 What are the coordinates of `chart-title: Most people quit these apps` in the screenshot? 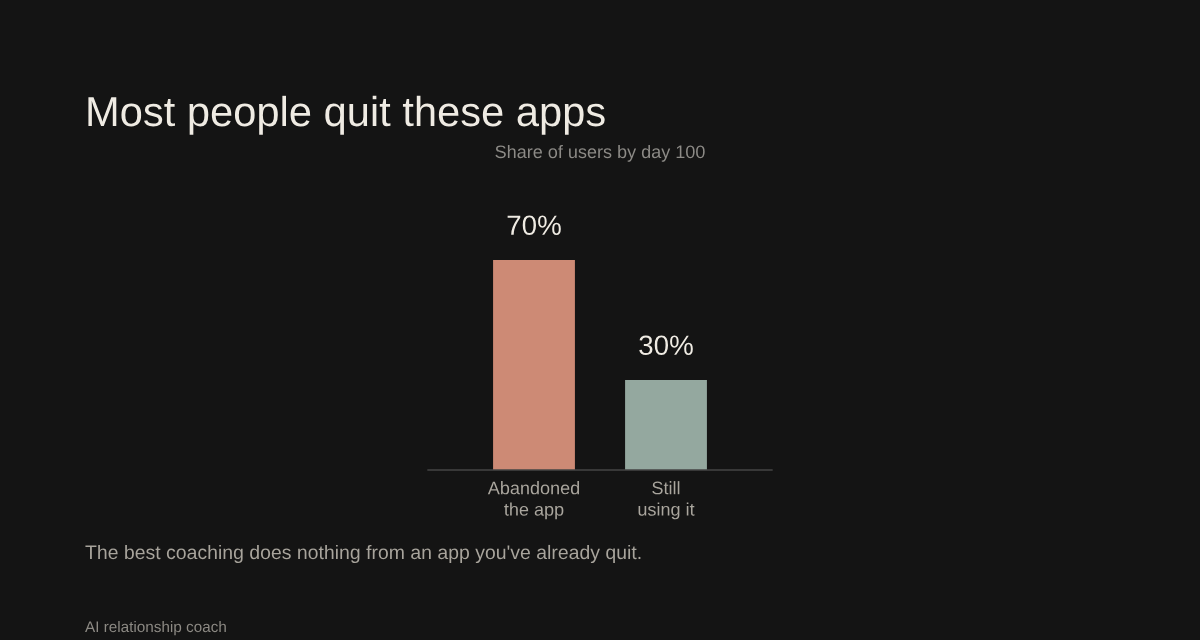 It's located at (346, 115).